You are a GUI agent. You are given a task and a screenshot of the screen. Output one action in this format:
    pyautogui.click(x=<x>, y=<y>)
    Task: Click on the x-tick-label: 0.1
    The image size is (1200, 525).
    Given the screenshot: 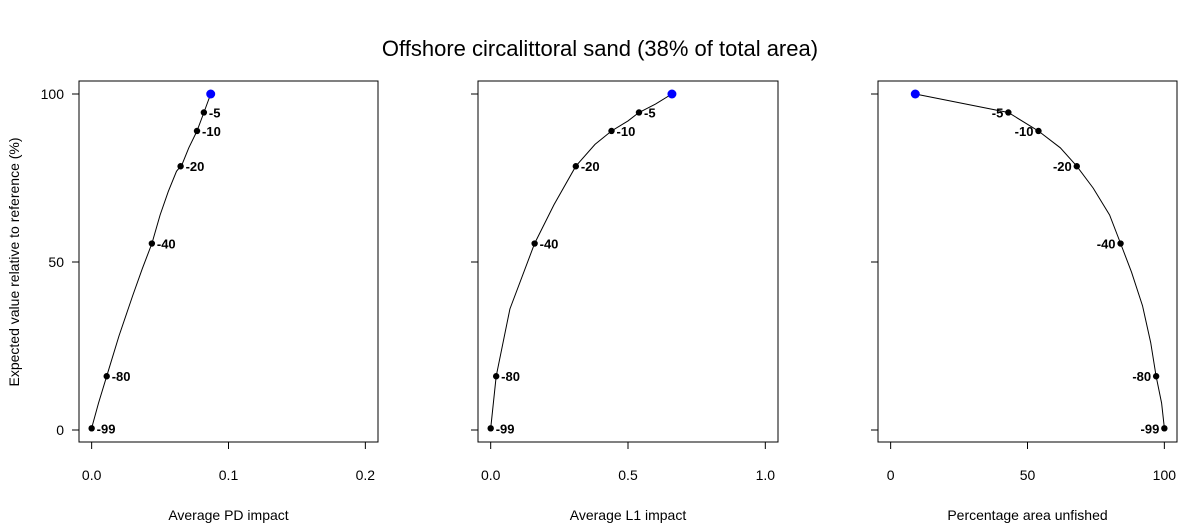 What is the action you would take?
    pyautogui.click(x=229, y=475)
    